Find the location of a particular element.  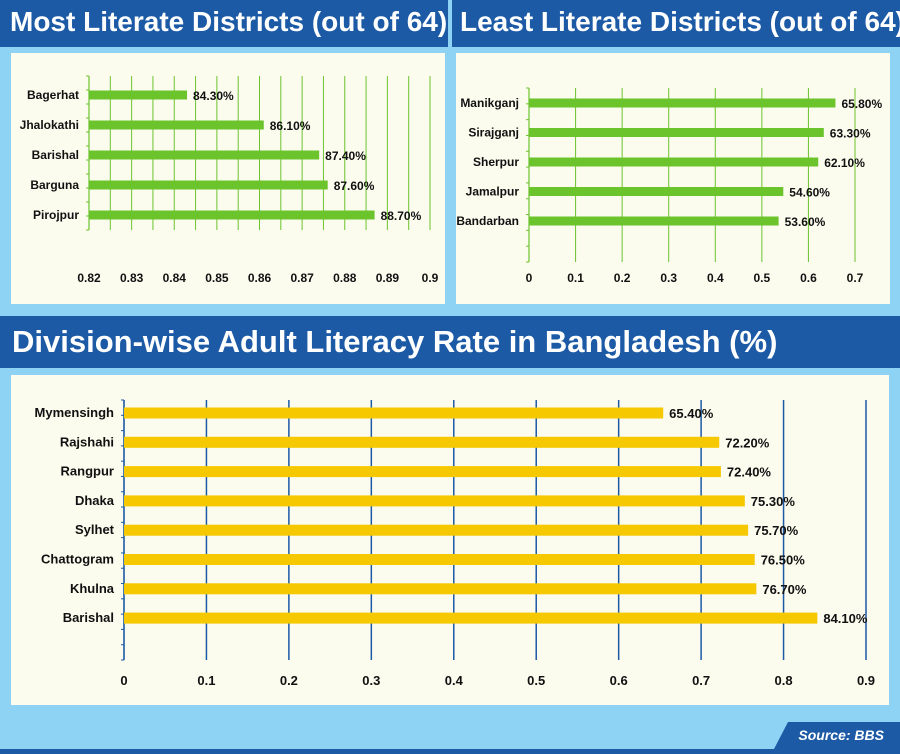

most-category-label: Pirojpur is located at coordinates (56, 215).